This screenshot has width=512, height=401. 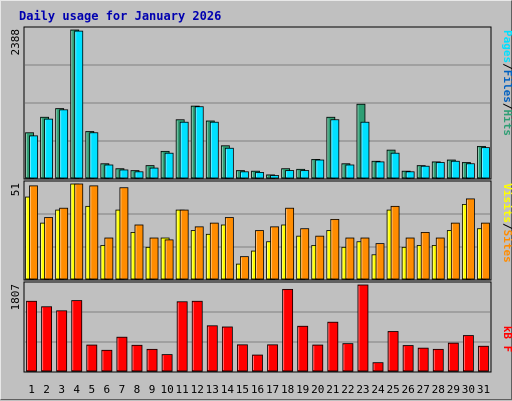 I want to click on legend-middle-text: Visits/Sites, so click(x=506, y=223).